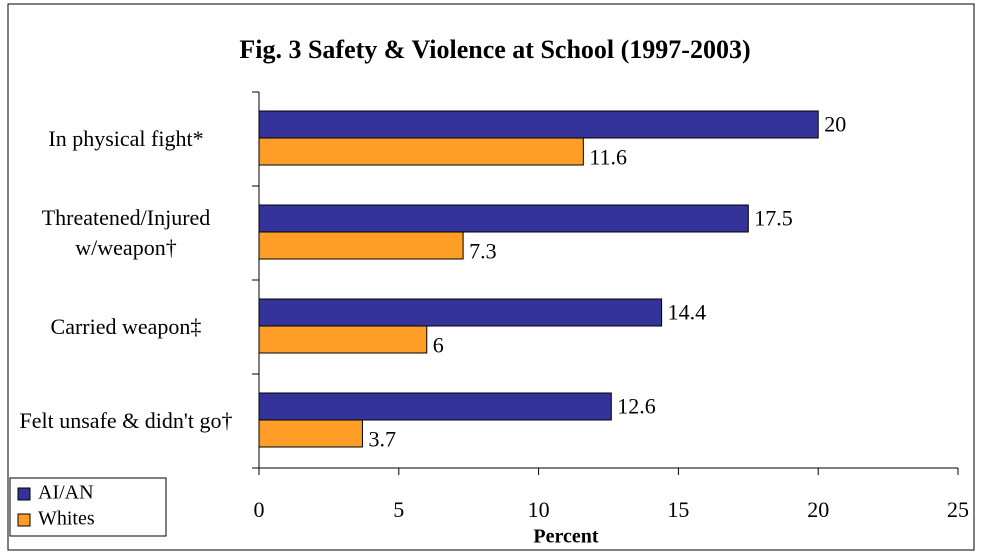  What do you see at coordinates (126, 138) in the screenshot?
I see `category-label: In physical fight*` at bounding box center [126, 138].